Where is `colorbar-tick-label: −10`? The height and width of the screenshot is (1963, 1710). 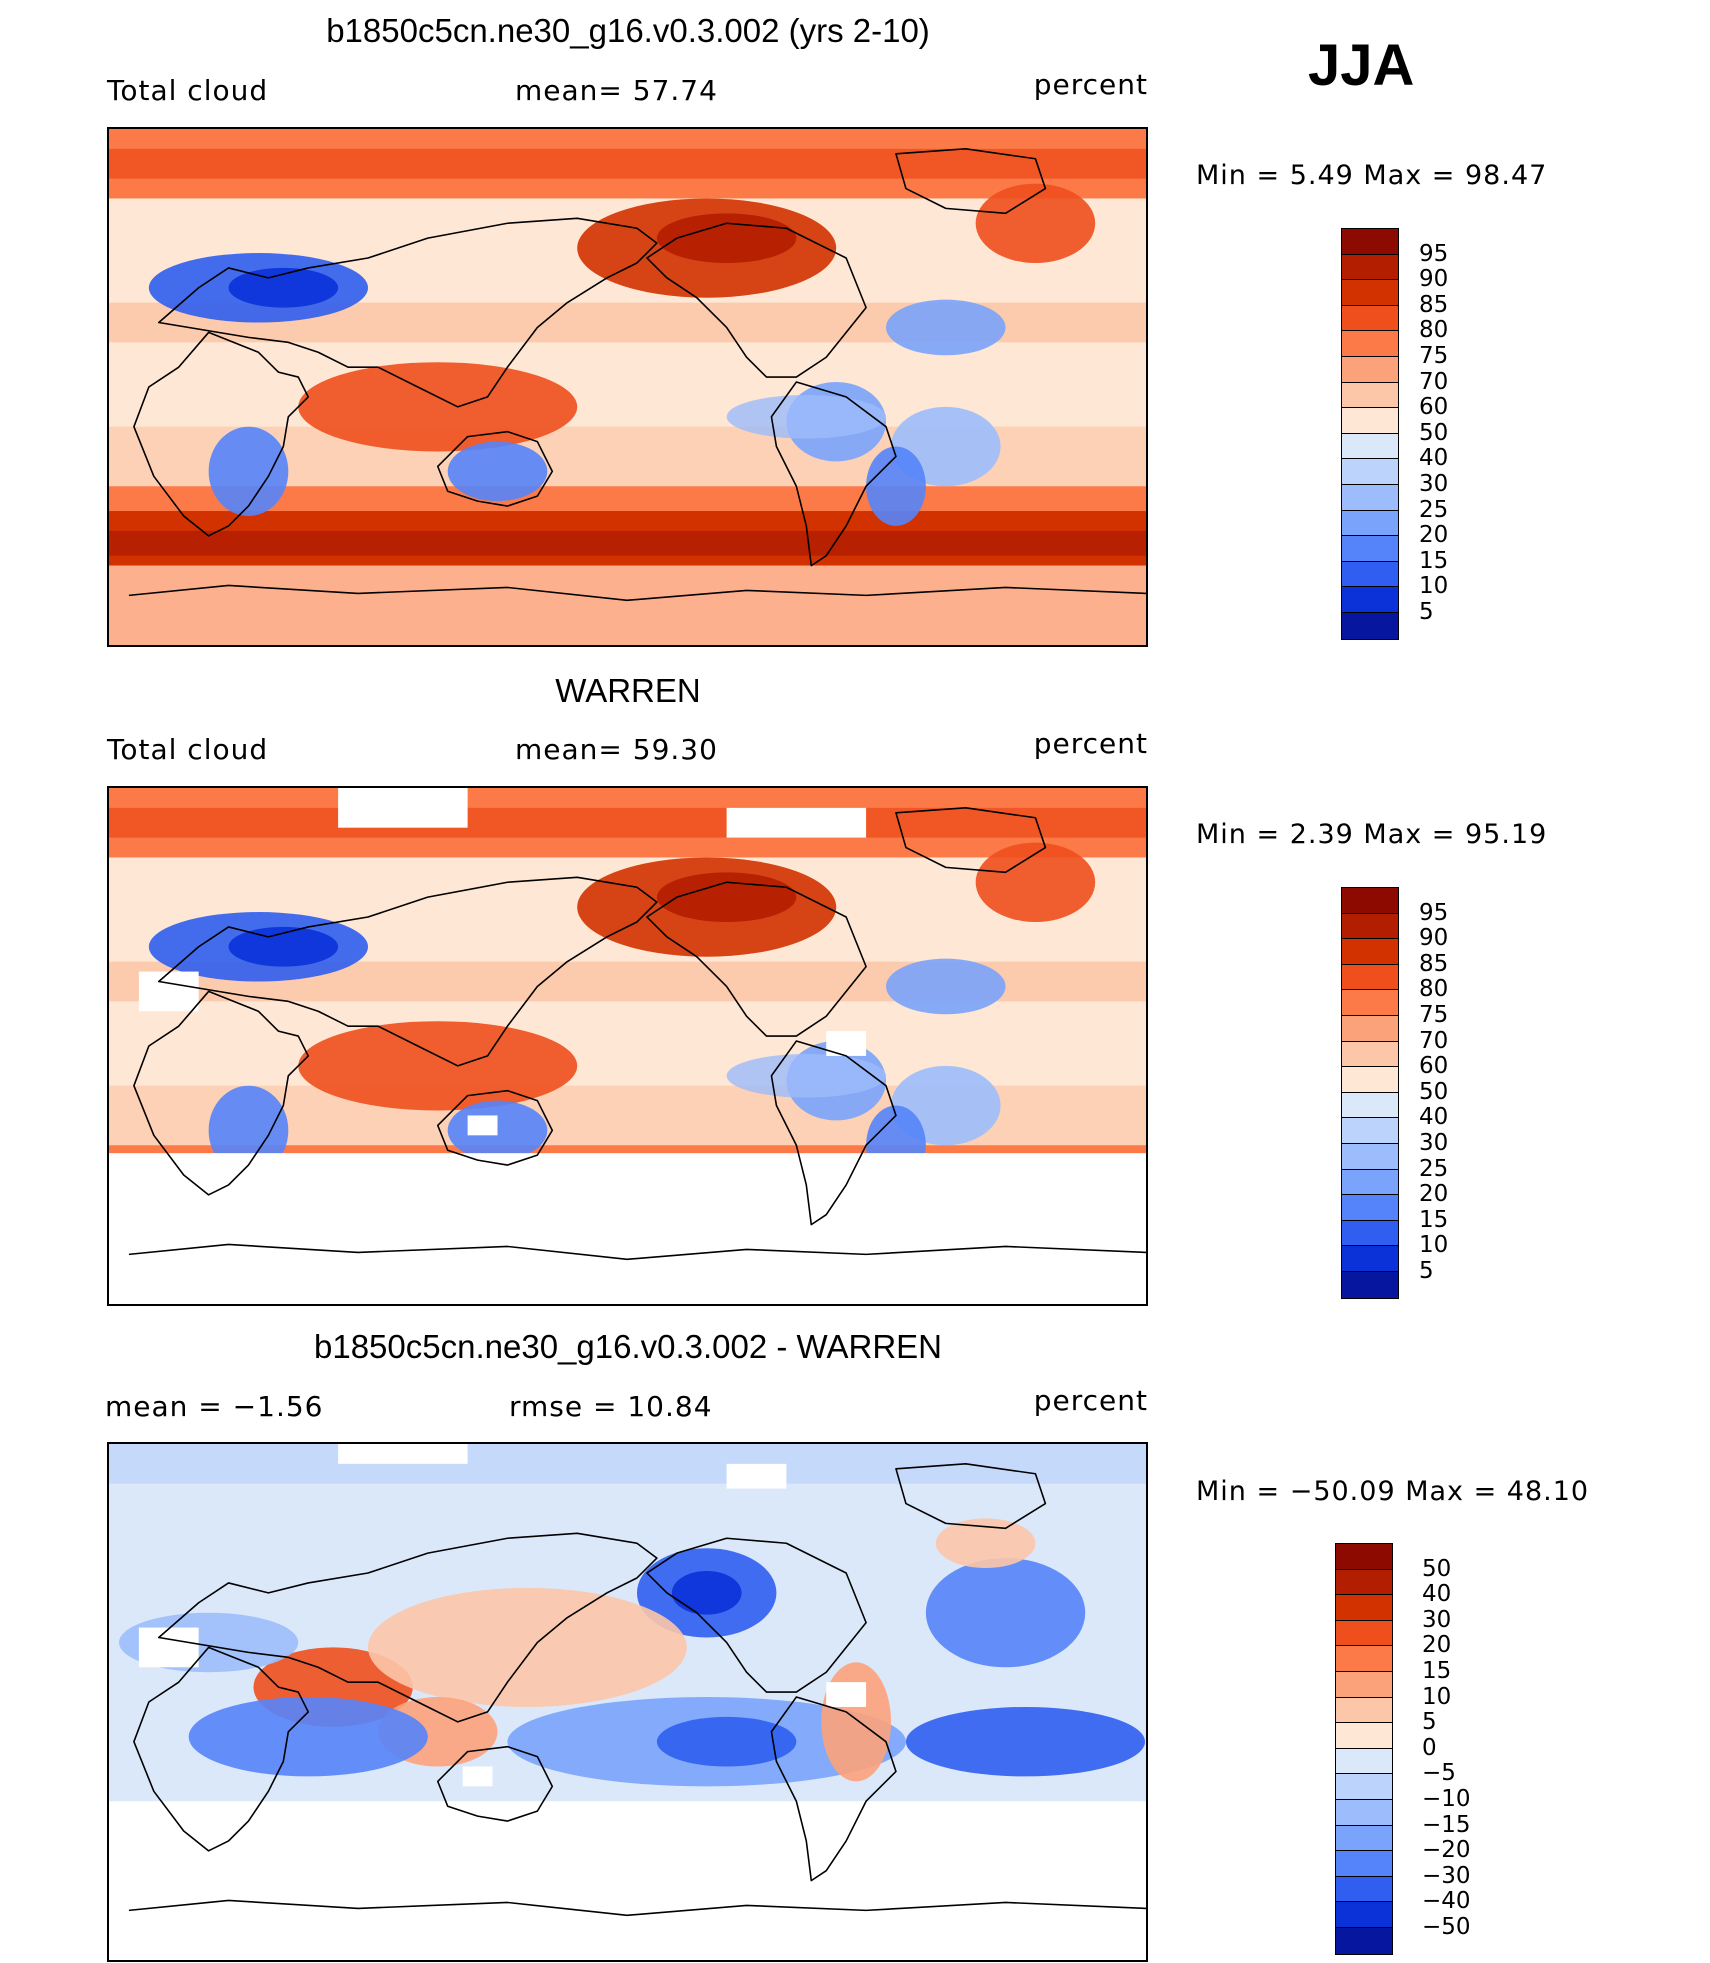 colorbar-tick-label: −10 is located at coordinates (1446, 1799).